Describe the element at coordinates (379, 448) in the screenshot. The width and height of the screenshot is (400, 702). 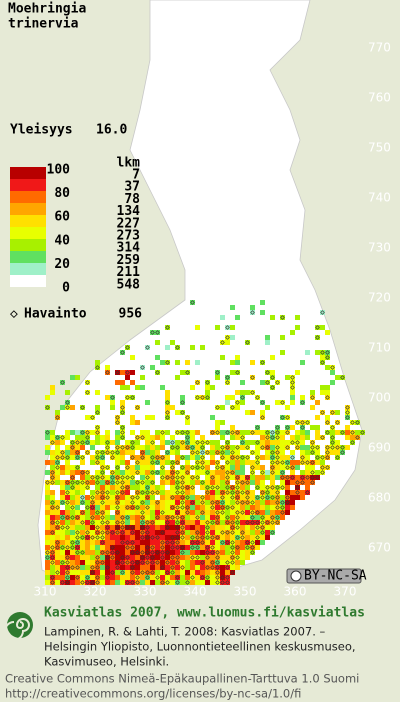
I see `northing-label: 690` at that location.